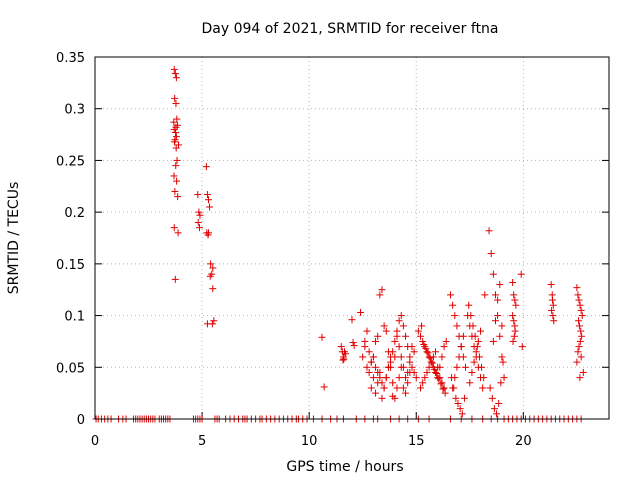 The width and height of the screenshot is (640, 480). What do you see at coordinates (309, 441) in the screenshot?
I see `x-tick-label: 10` at bounding box center [309, 441].